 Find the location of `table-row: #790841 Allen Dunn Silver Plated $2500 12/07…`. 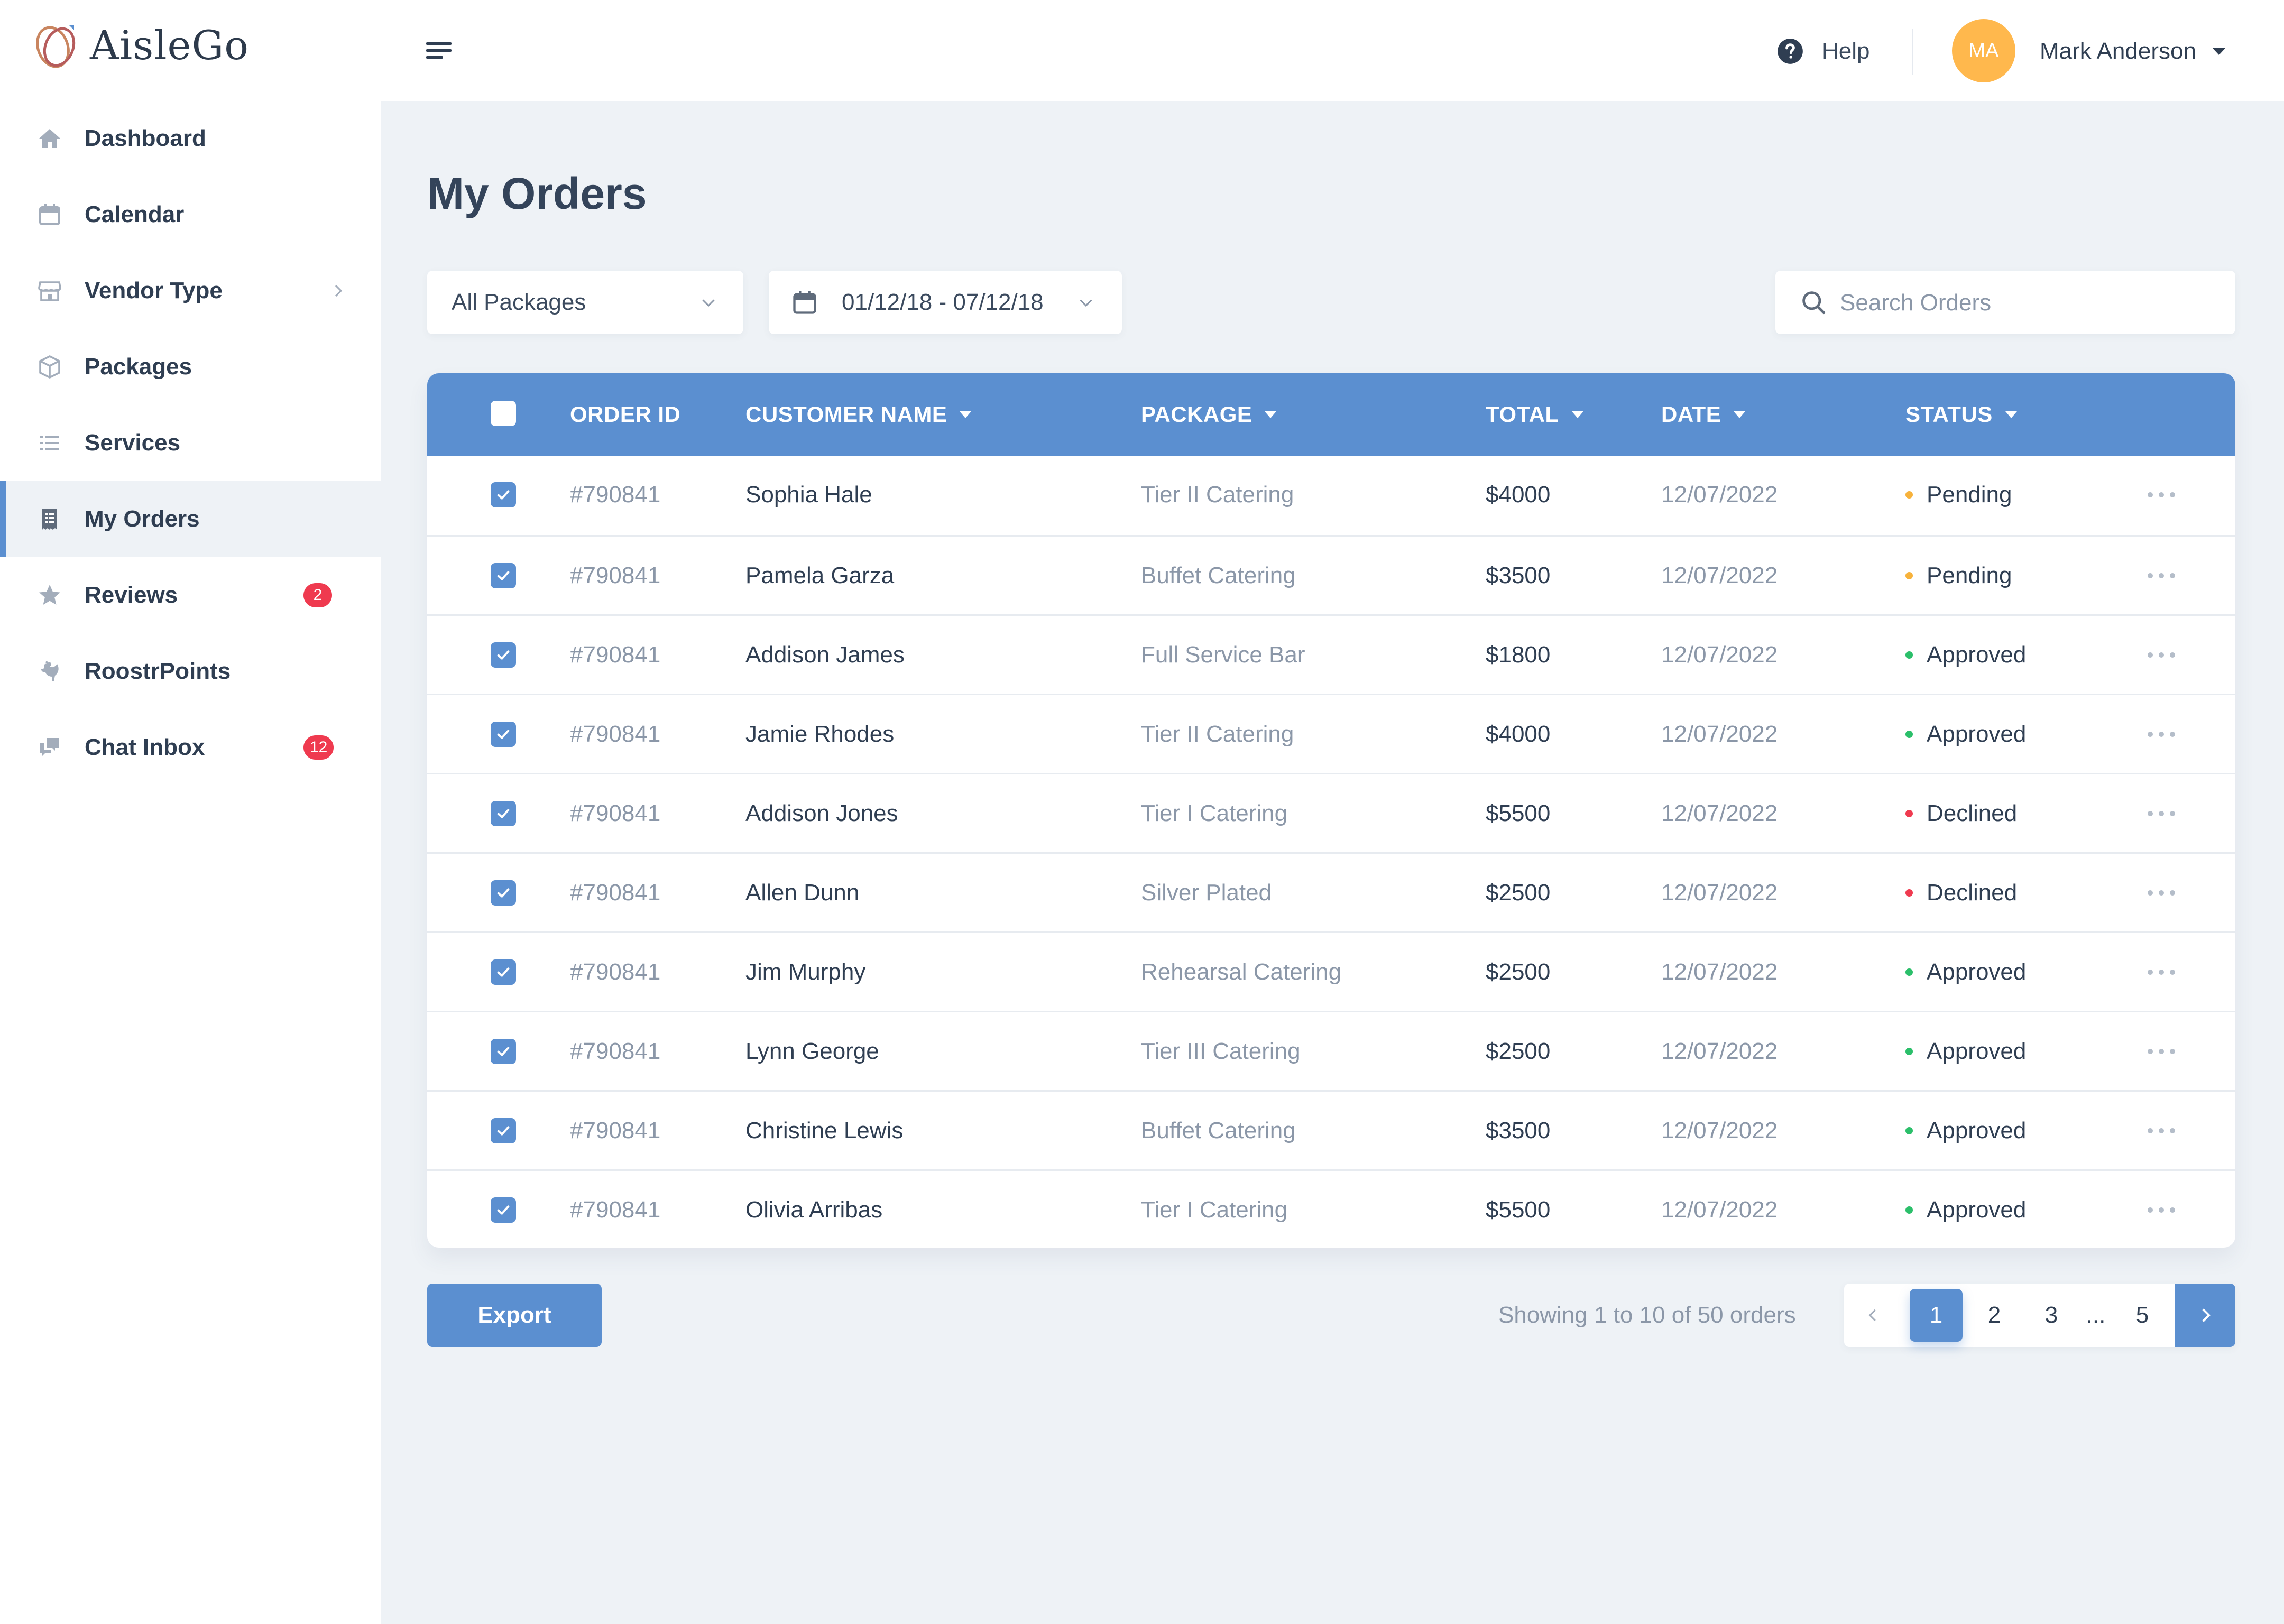

table-row: #790841 Allen Dunn Silver Plated $2500 12/07… is located at coordinates (1331, 892).